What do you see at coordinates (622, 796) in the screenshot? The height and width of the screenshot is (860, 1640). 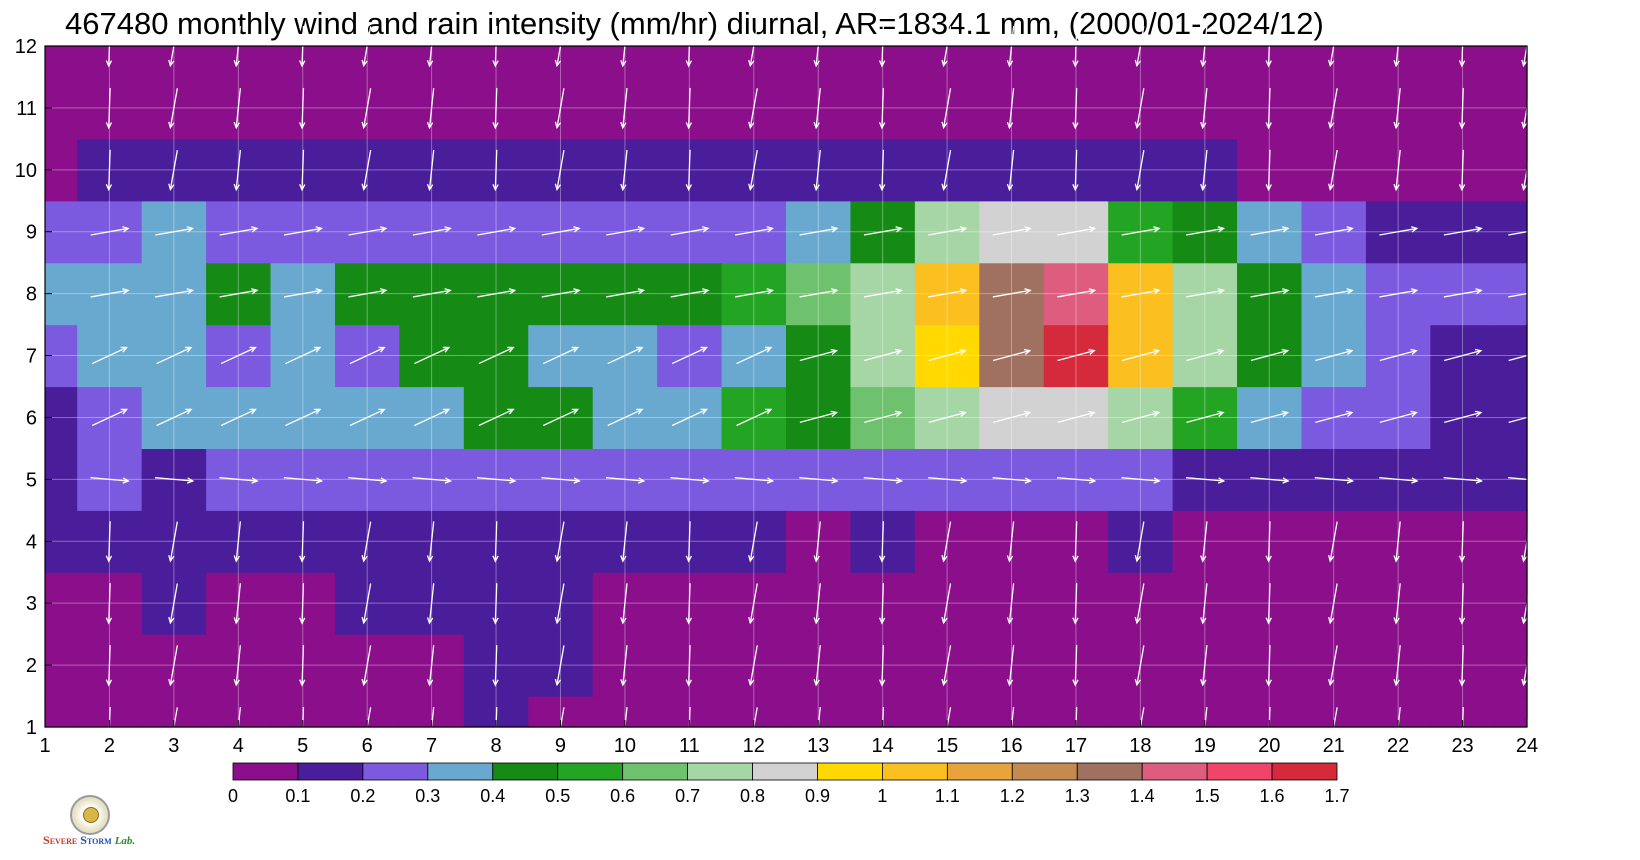 I see `colorbar-label: 0.6` at bounding box center [622, 796].